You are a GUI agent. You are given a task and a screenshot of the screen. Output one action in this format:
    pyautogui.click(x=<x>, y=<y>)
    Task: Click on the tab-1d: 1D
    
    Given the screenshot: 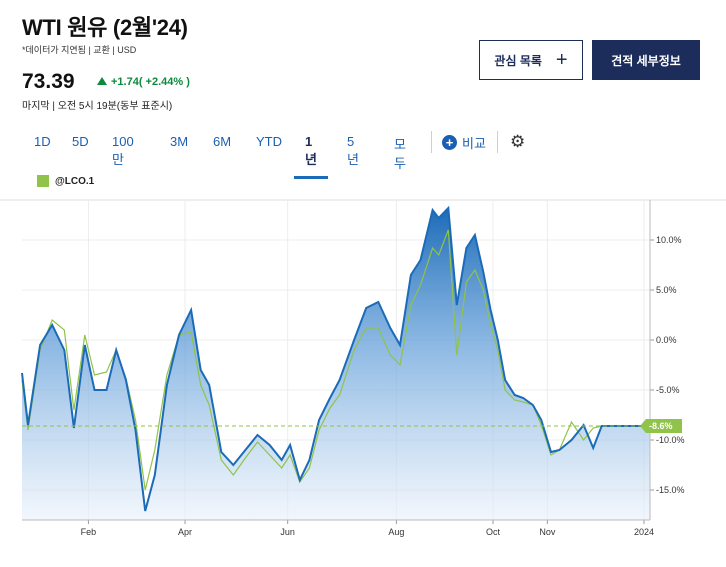 What is the action you would take?
    pyautogui.click(x=42, y=141)
    